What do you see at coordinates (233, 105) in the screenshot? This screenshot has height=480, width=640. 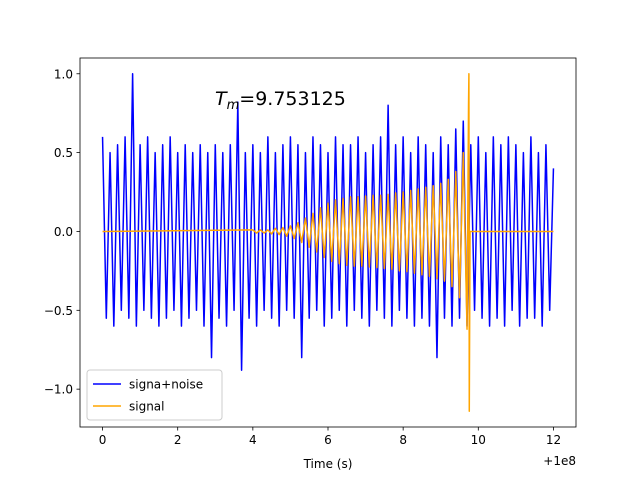 I see `annotation-subscript: m` at bounding box center [233, 105].